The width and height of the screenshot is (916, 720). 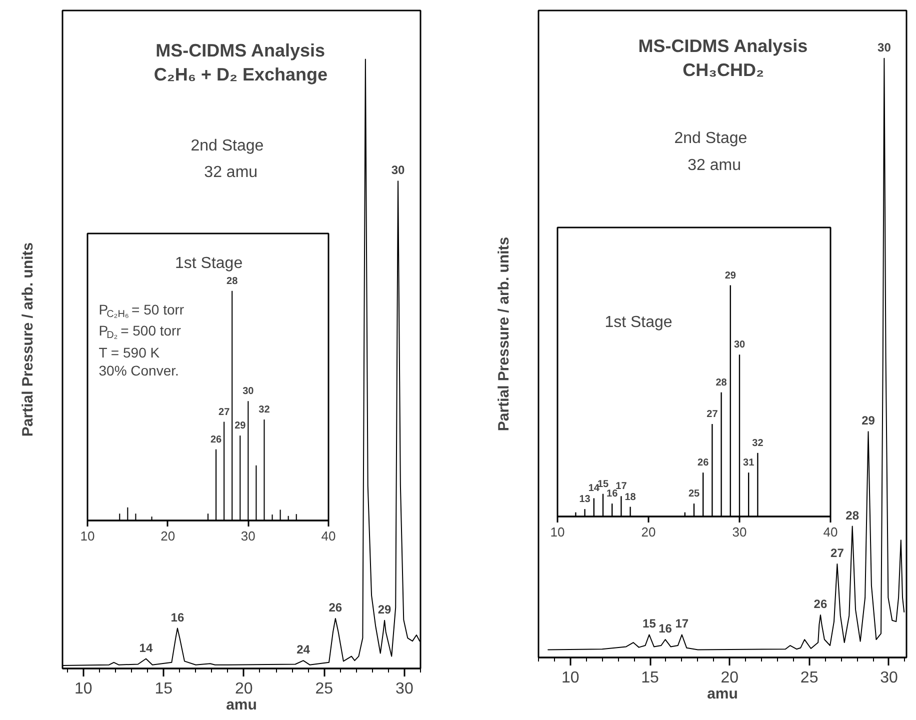 I want to click on annotation: T = 590 K, so click(x=129, y=352).